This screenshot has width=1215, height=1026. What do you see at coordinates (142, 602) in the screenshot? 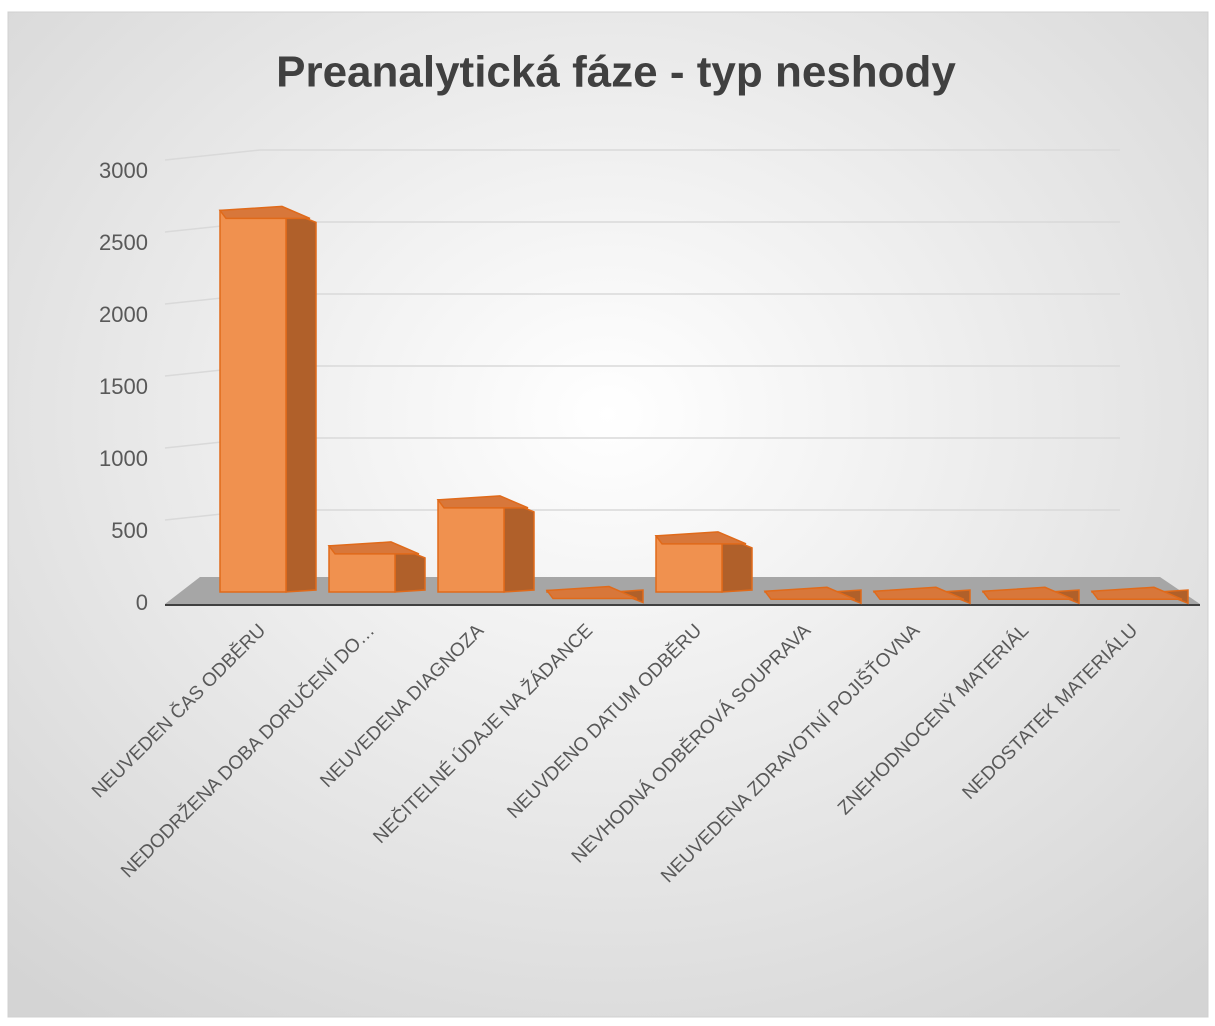
I see `y-tick-label: 0` at bounding box center [142, 602].